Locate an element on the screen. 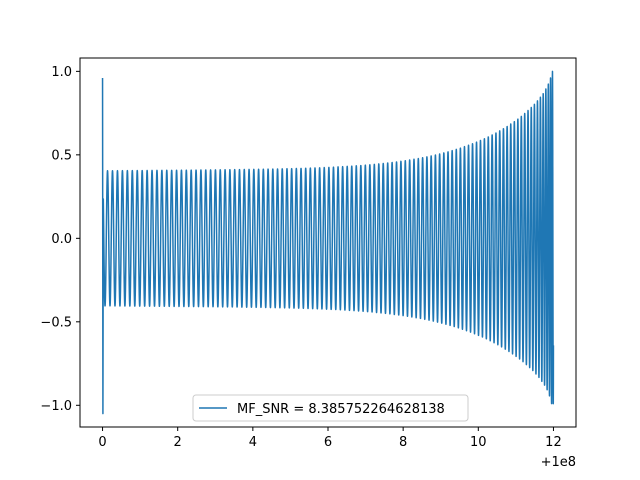 This screenshot has height=480, width=640. x-tick-label: 10 is located at coordinates (478, 442).